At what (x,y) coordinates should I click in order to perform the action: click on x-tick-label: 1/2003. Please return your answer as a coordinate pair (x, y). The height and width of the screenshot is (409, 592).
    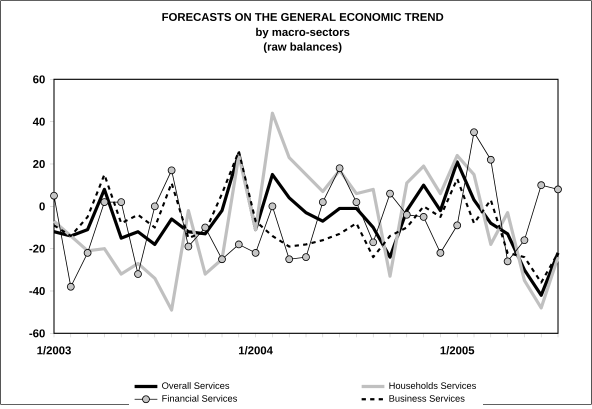
    Looking at the image, I should click on (54, 350).